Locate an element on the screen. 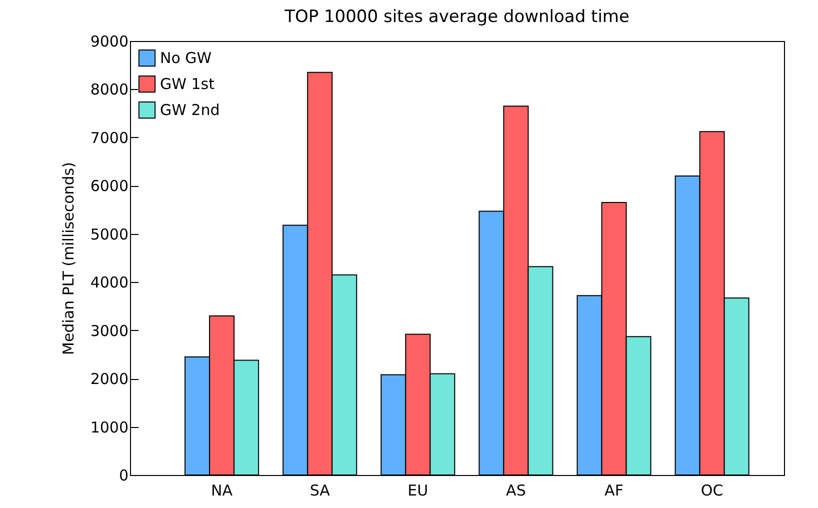 The image size is (818, 508). y-axis-title: Median PLT (milliseconds) is located at coordinates (68, 258).